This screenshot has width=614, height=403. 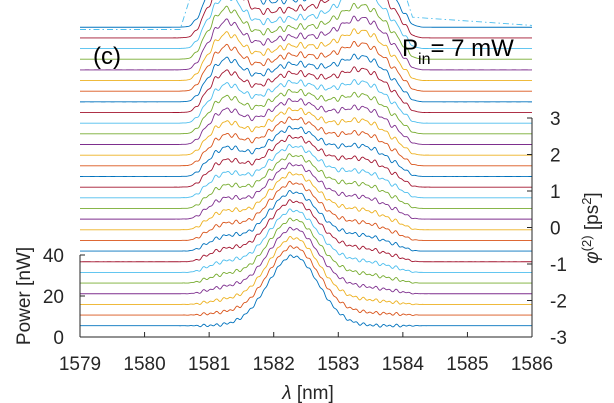 What do you see at coordinates (209, 364) in the screenshot?
I see `x-tick-label: 1581` at bounding box center [209, 364].